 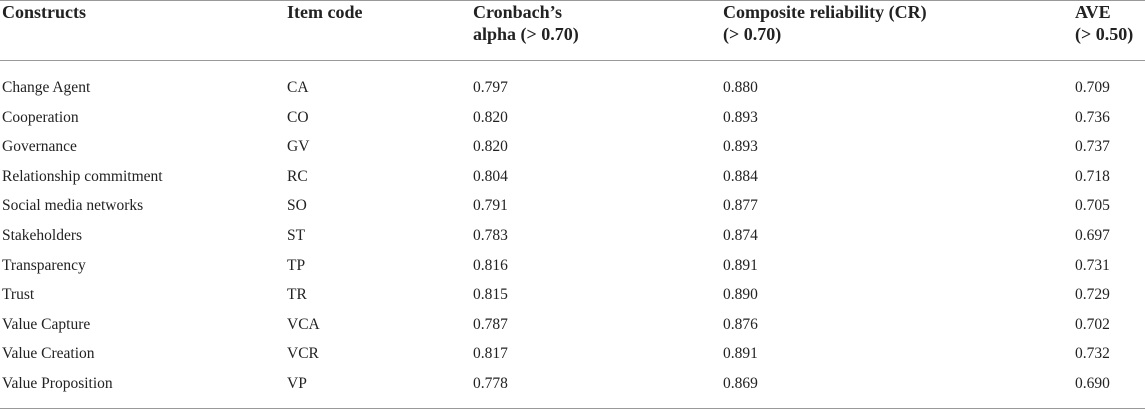 I want to click on table-cell: 0.817, so click(x=490, y=354).